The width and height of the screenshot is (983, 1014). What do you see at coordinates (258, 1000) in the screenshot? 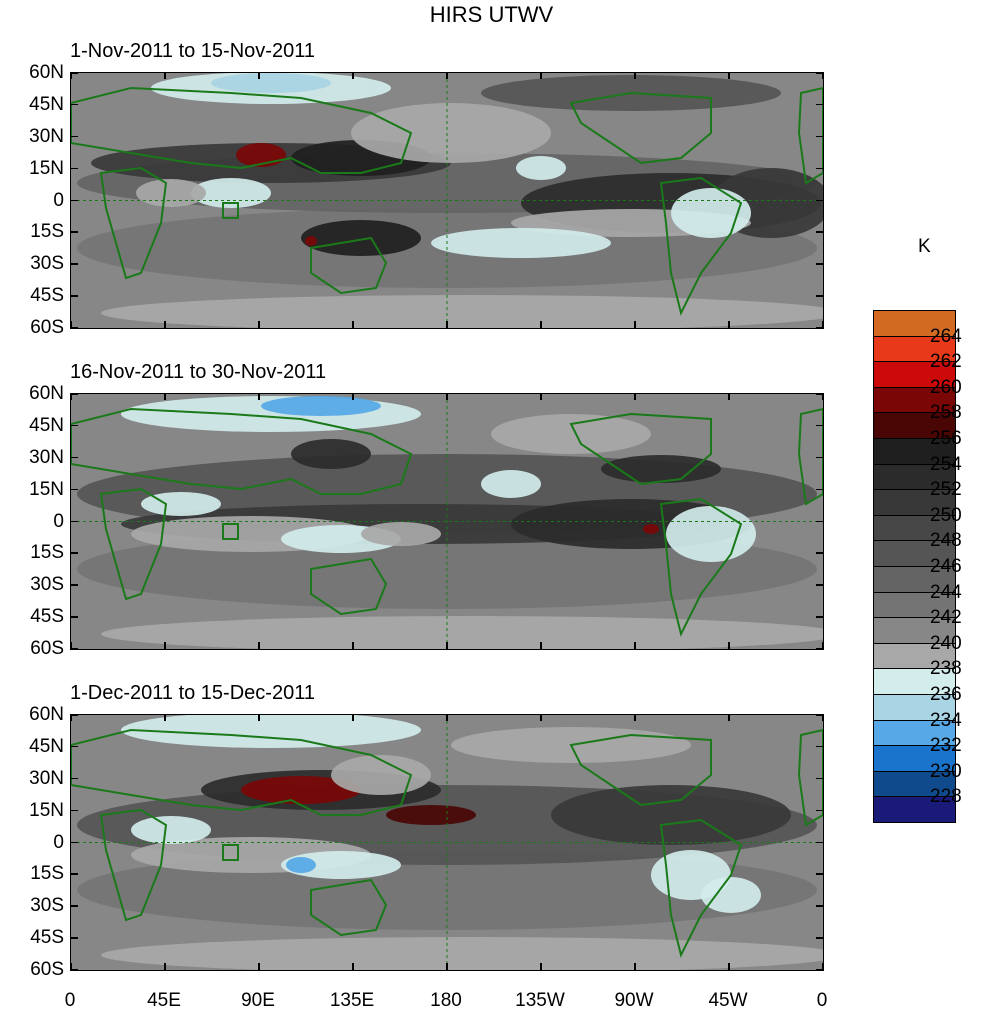
I see `x-tick-label: 90E` at bounding box center [258, 1000].